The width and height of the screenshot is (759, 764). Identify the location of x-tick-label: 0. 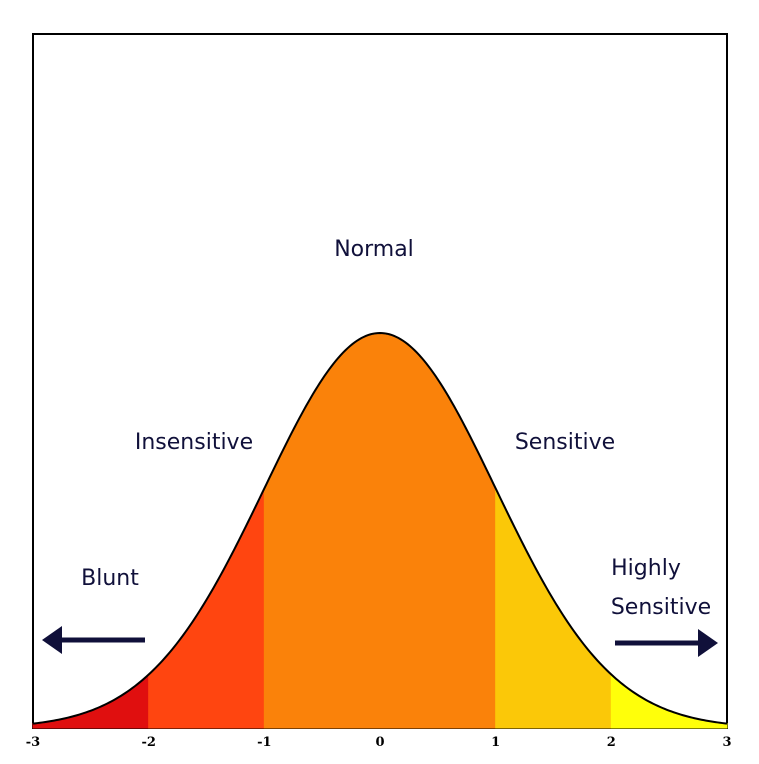
(379, 742).